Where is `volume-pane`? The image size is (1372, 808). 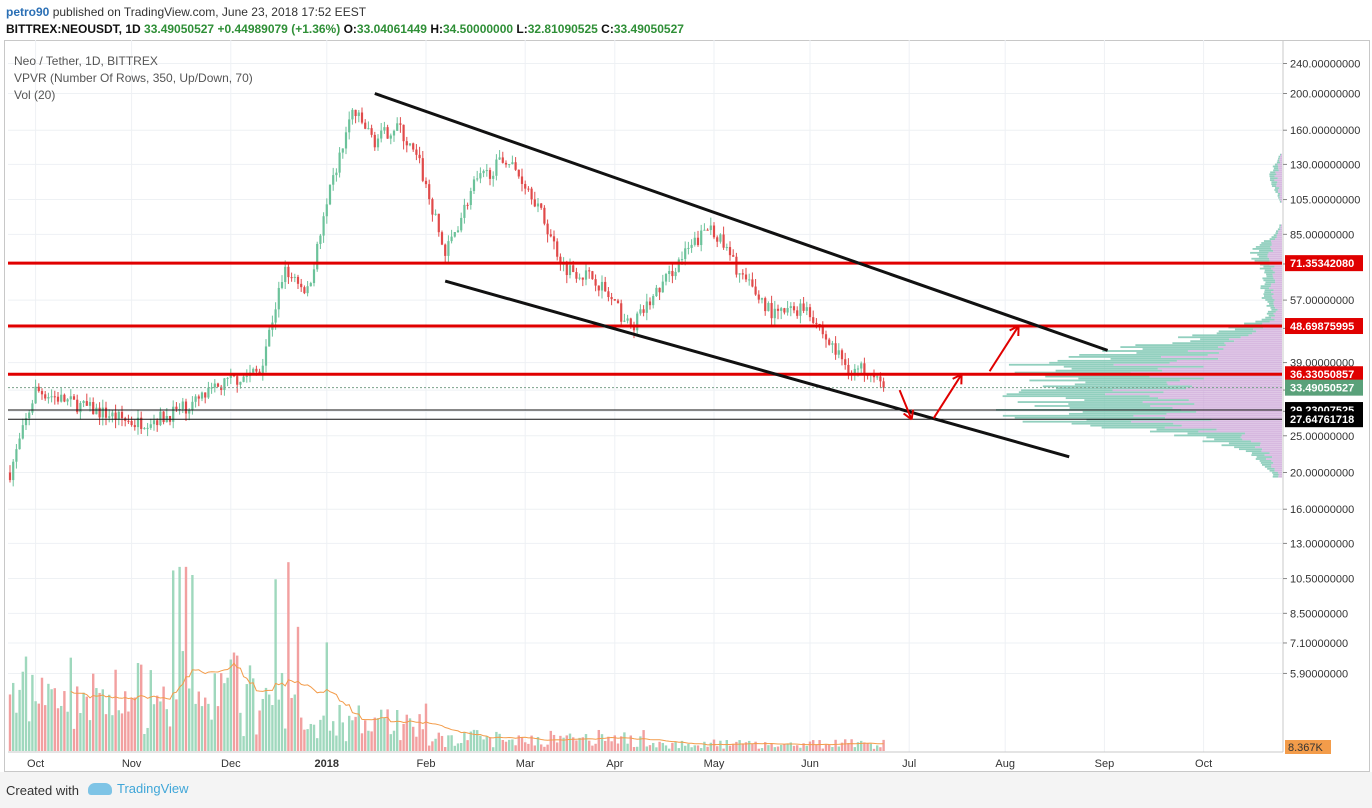
volume-pane is located at coordinates (446, 656).